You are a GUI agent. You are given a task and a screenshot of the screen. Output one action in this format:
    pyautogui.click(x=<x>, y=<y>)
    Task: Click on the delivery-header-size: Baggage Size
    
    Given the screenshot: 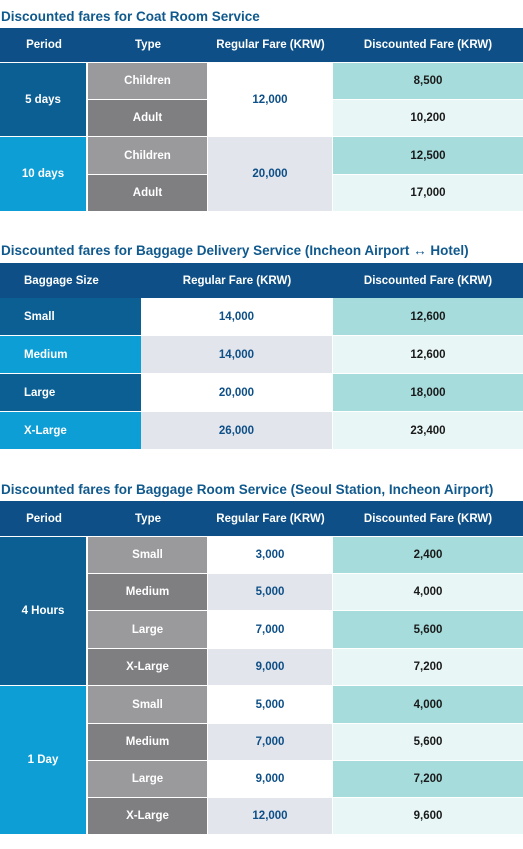 What is the action you would take?
    pyautogui.click(x=70, y=280)
    